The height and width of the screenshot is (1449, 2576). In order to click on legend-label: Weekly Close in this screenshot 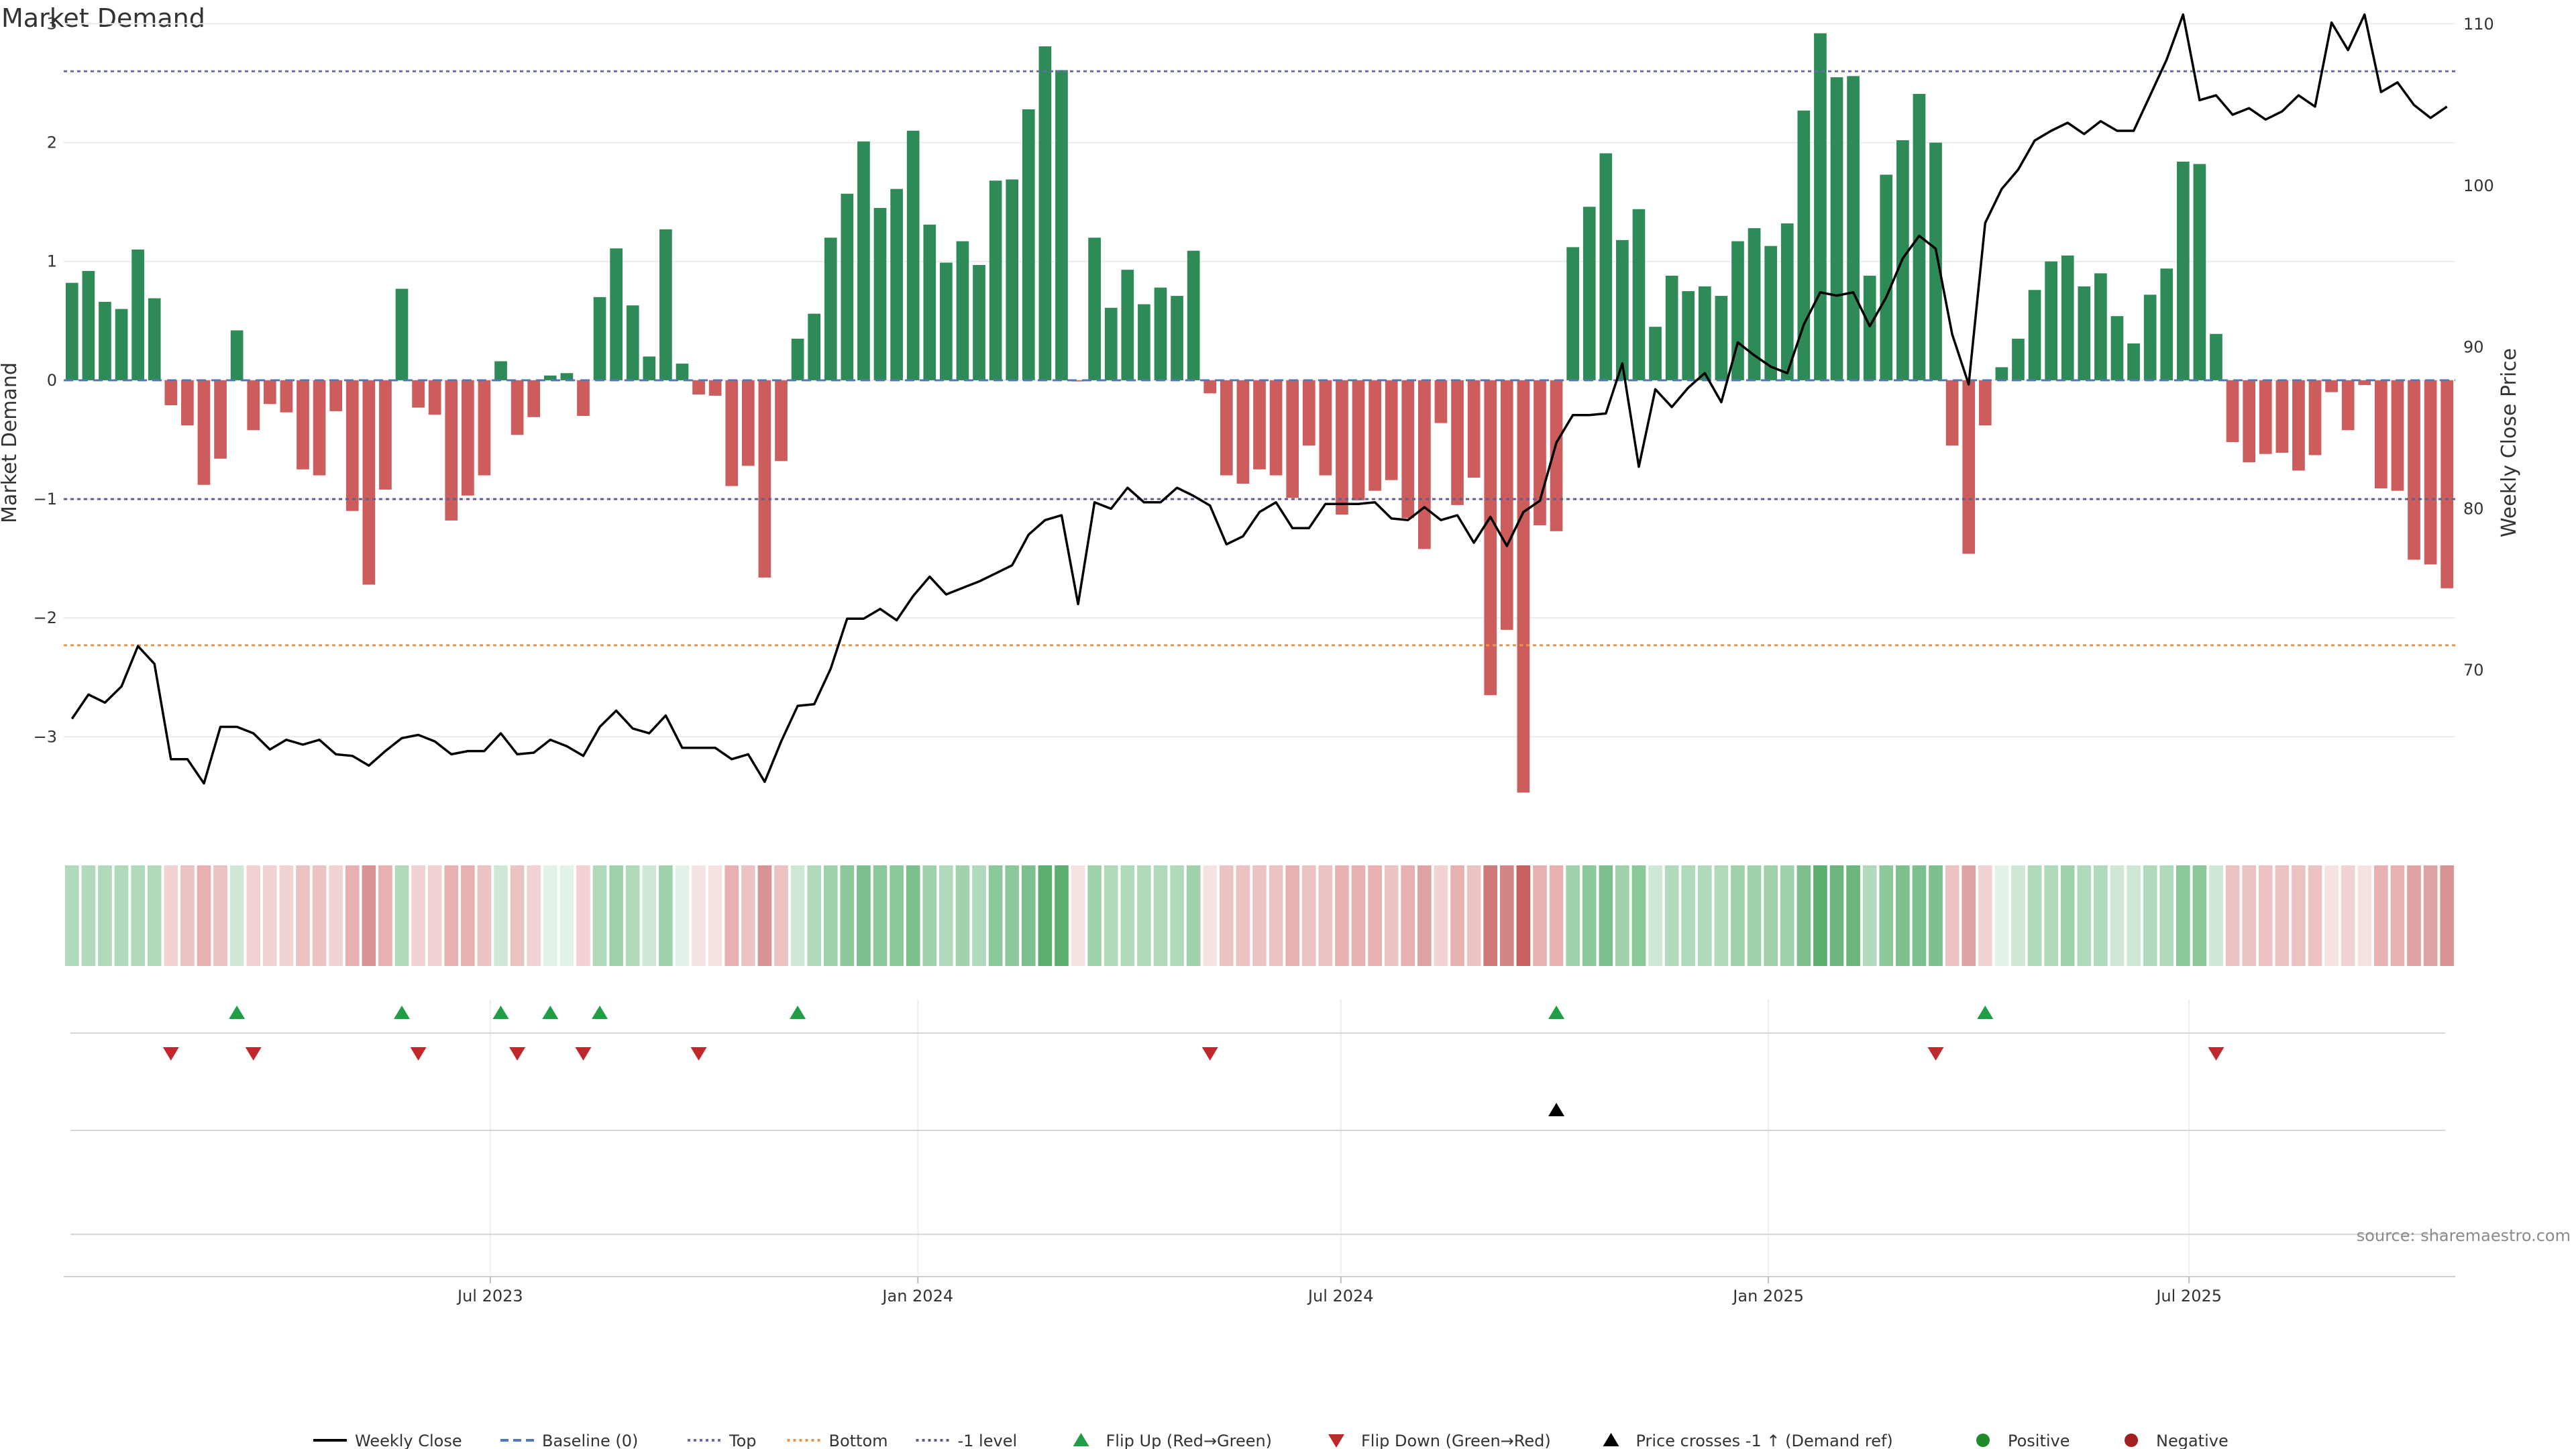, I will do `click(408, 1440)`.